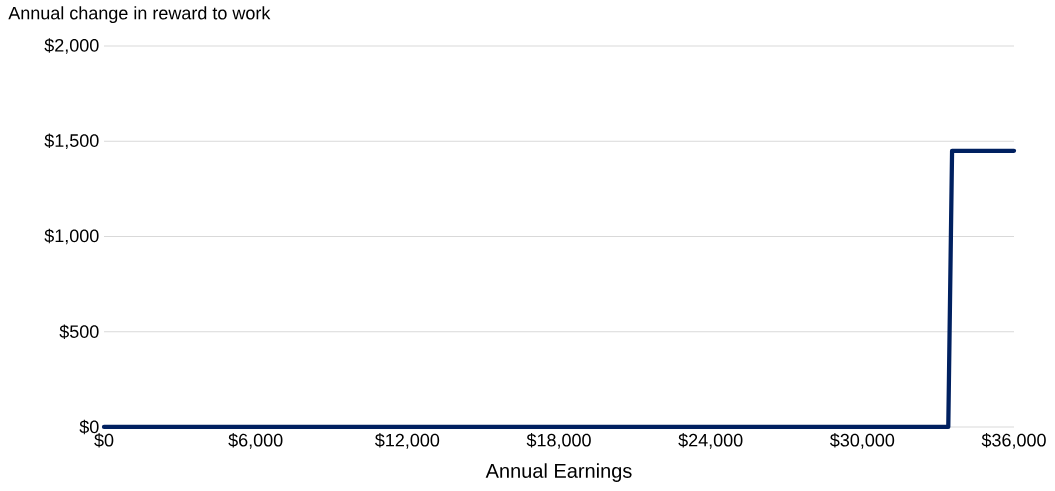 This screenshot has width=1055, height=491. Describe the element at coordinates (104, 440) in the screenshot. I see `x-tick-label: $0` at that location.